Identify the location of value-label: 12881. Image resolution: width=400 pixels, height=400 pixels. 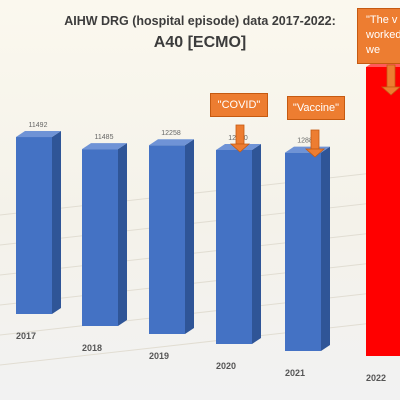
(307, 141).